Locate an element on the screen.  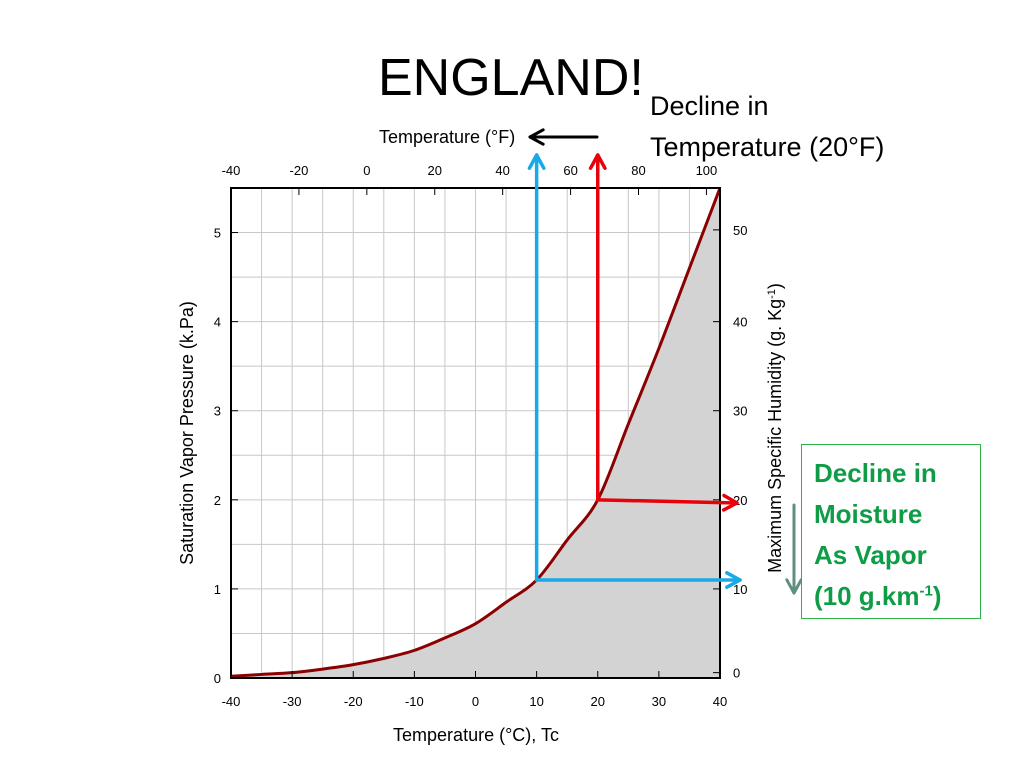
tick-label-left: 5 is located at coordinates (217, 233).